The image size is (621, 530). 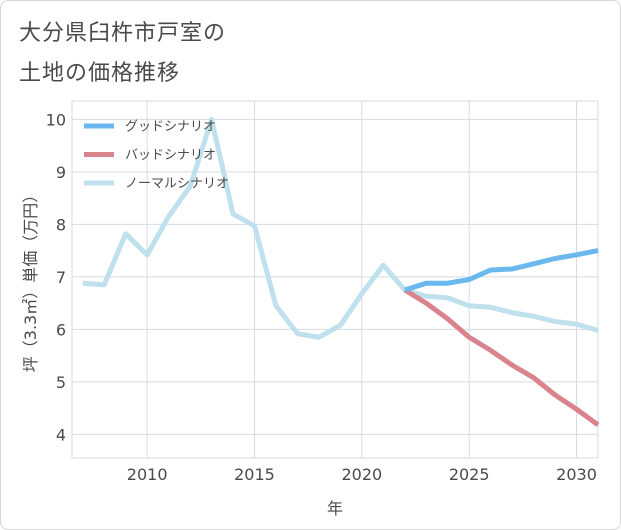 I want to click on x-tick-label: 2010, so click(x=147, y=474).